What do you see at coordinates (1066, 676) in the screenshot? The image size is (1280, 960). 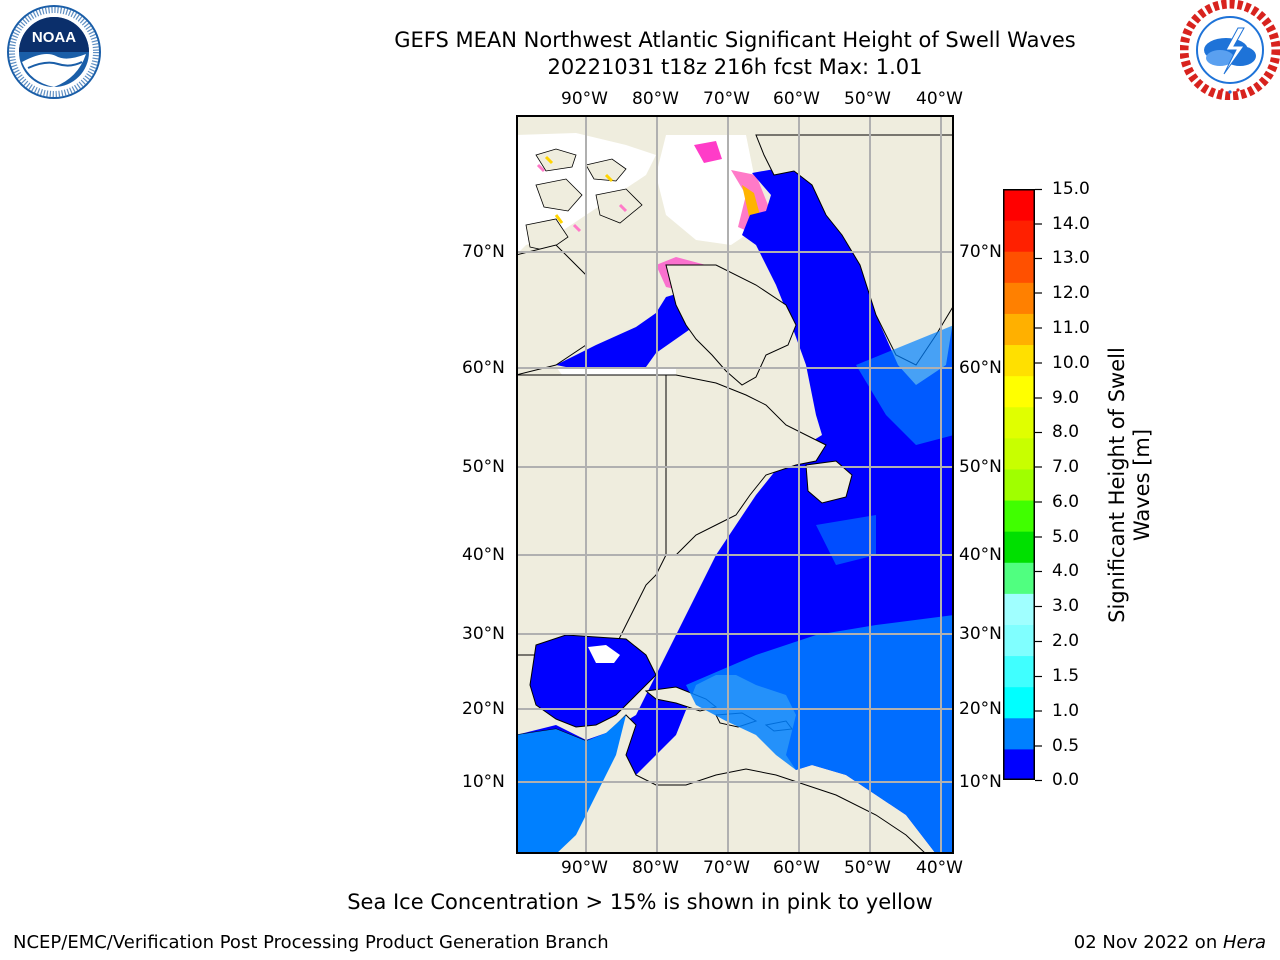 I see `colorbar-tick: 1.5` at bounding box center [1066, 676].